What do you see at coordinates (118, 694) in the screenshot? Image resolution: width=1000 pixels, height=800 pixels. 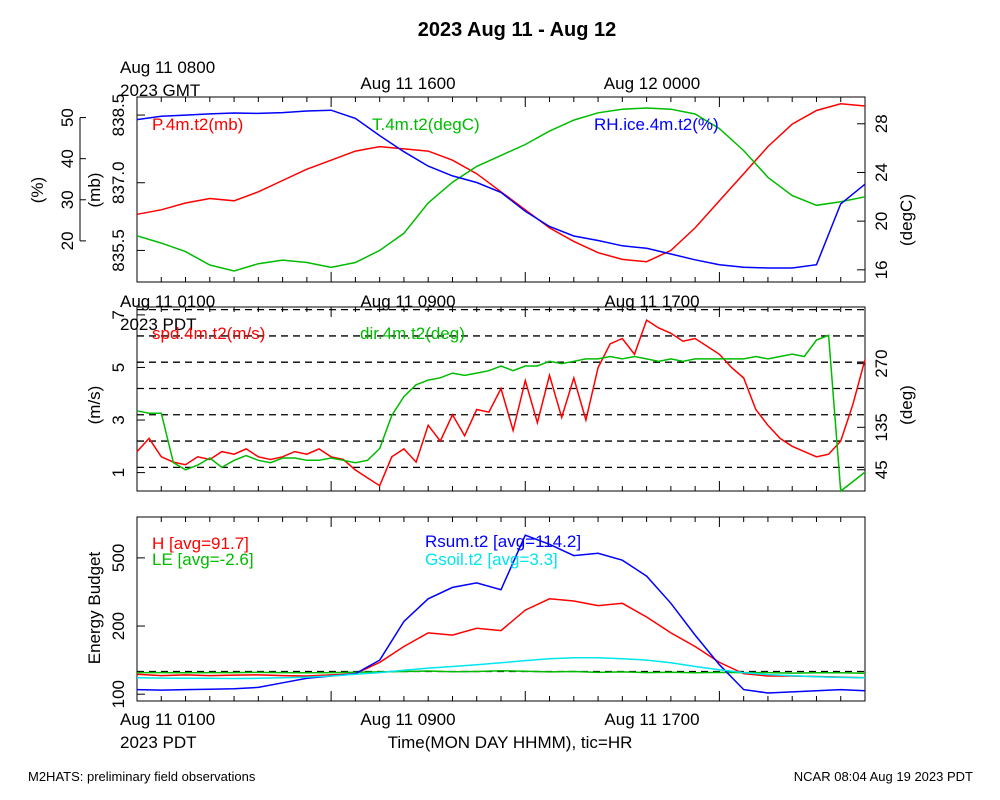 I see `panel3-tick-label-100: 100` at bounding box center [118, 694].